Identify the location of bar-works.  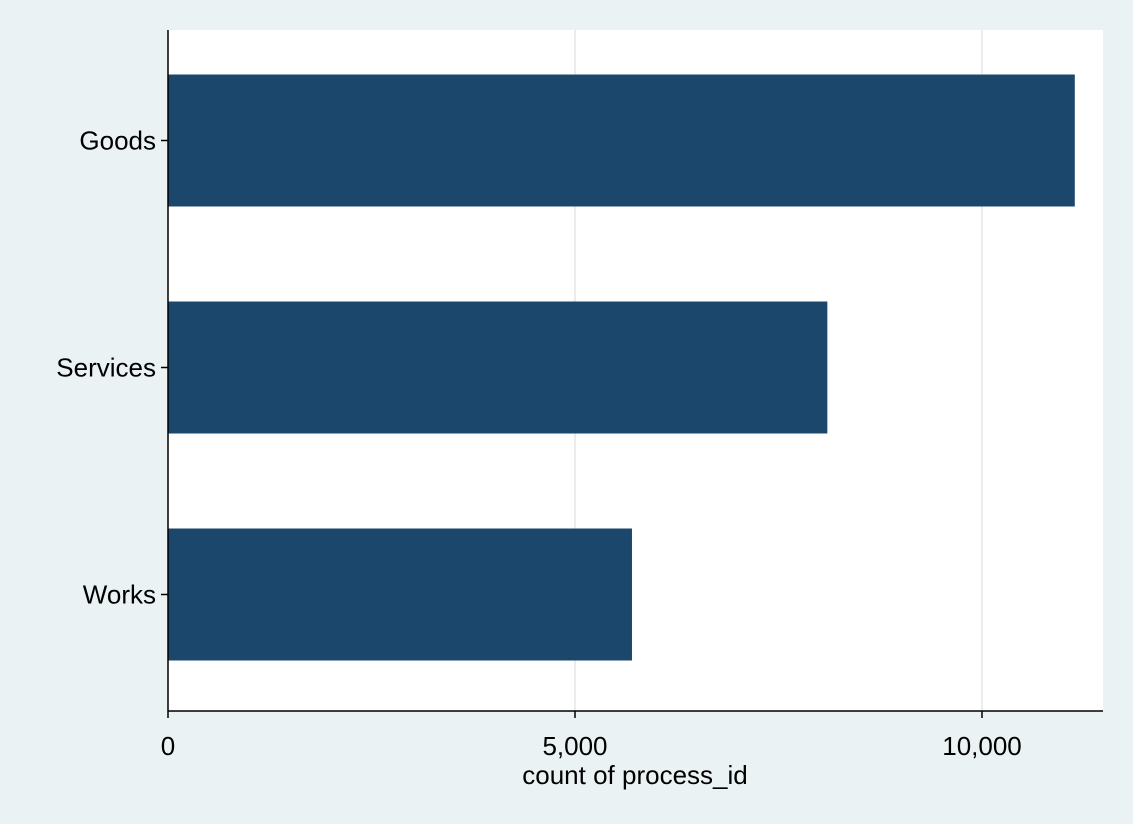
(400, 594).